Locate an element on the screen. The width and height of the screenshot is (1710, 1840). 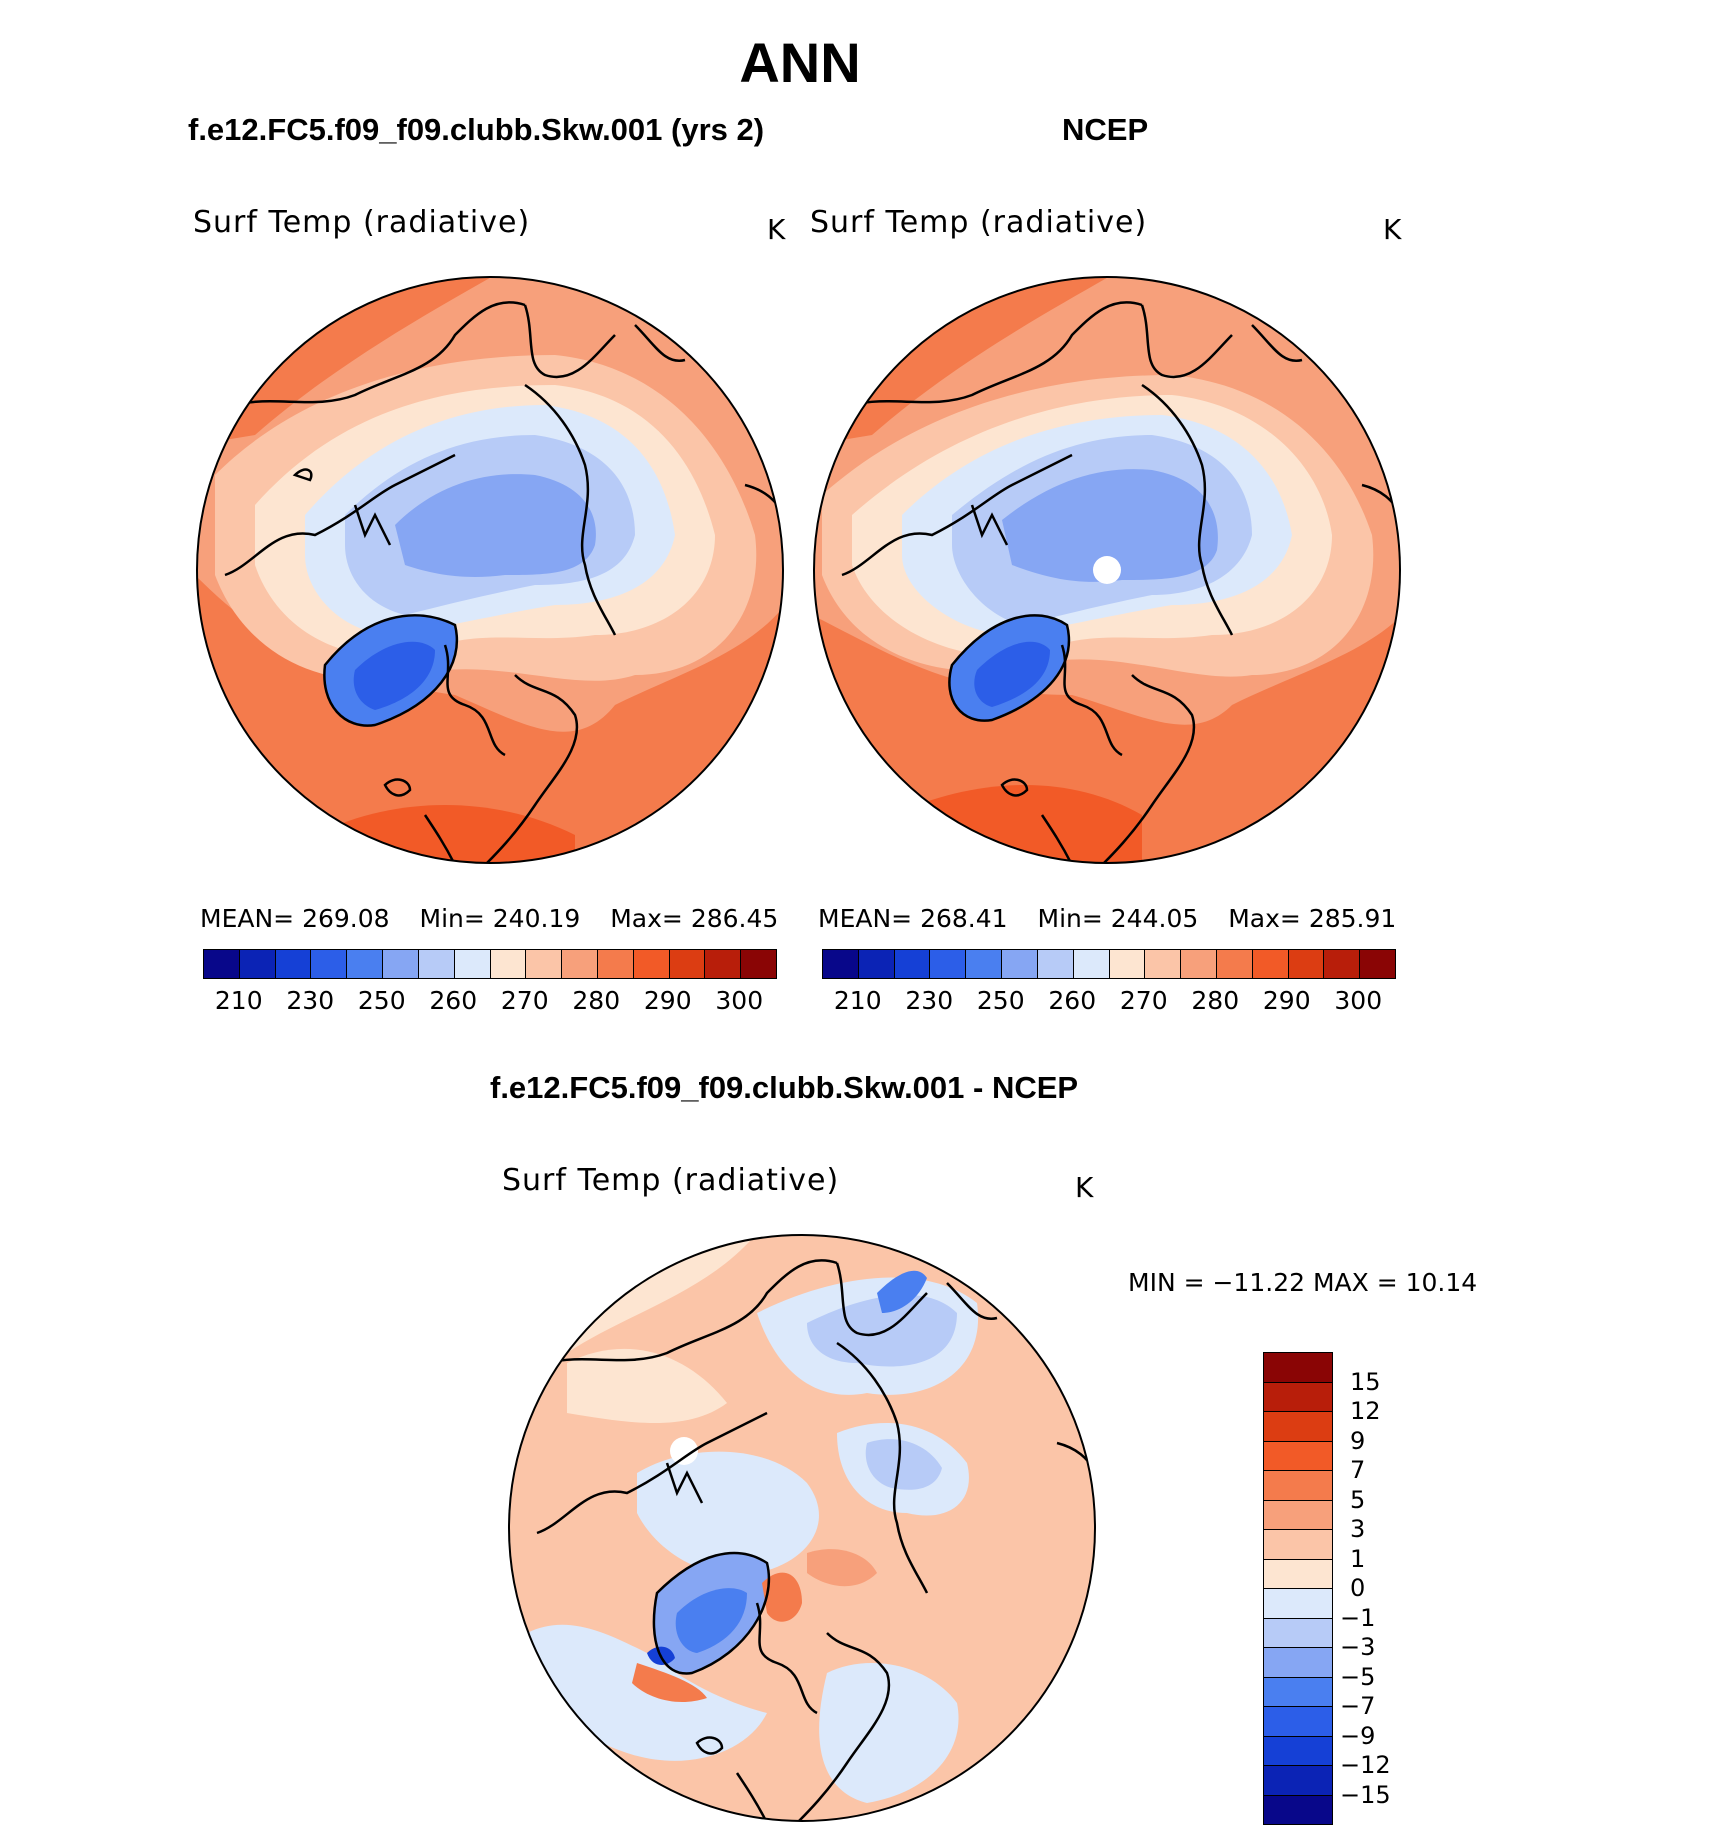
diff-coastlines is located at coordinates (815, 1540).